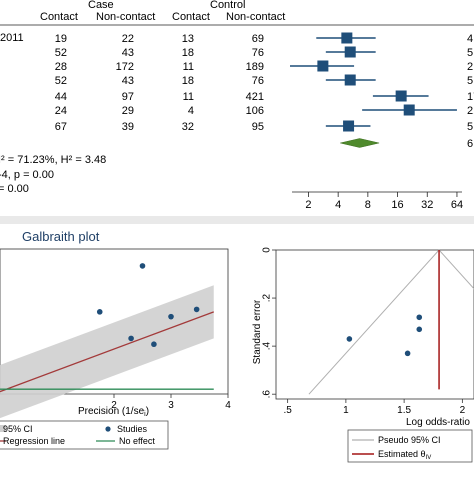 This screenshot has height=479, width=474. What do you see at coordinates (457, 205) in the screenshot?
I see `forest-x-tick-label: 64` at bounding box center [457, 205].